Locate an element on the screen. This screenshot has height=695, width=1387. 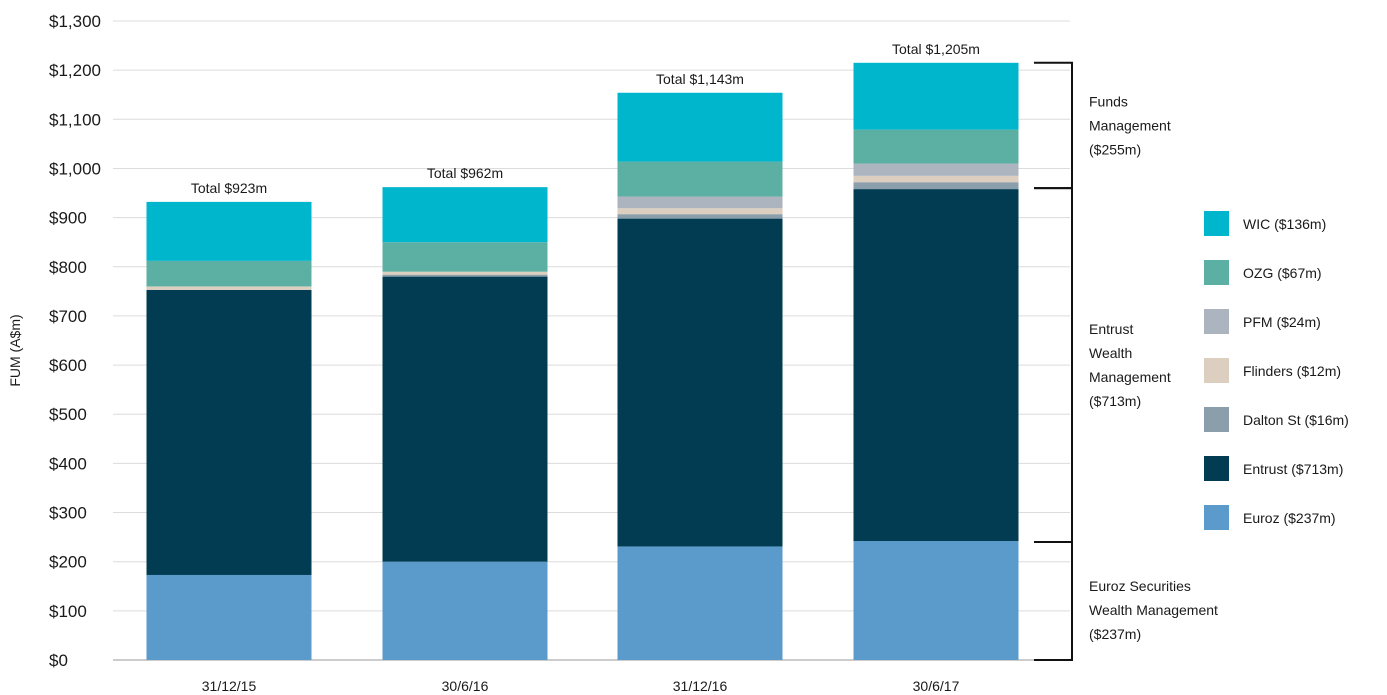
legend-label: Flinders ($12m) is located at coordinates (1292, 371).